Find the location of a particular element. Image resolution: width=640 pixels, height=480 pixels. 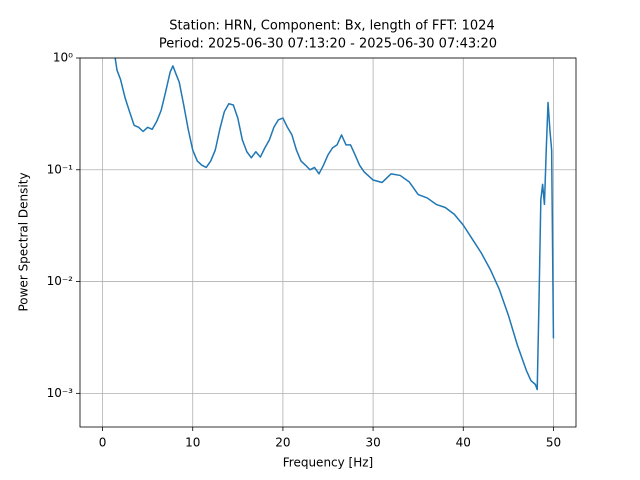

y-tick-label: 10⁻³ is located at coordinates (60, 393).